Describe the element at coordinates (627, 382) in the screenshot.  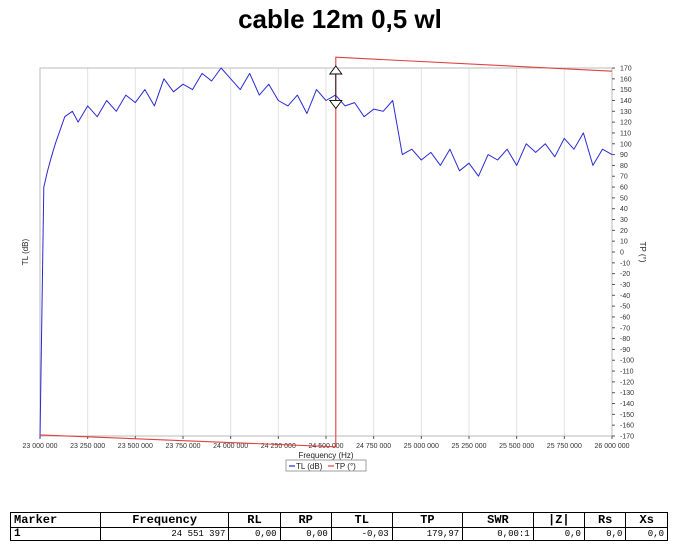
I see `y-tick-label: -120` at that location.